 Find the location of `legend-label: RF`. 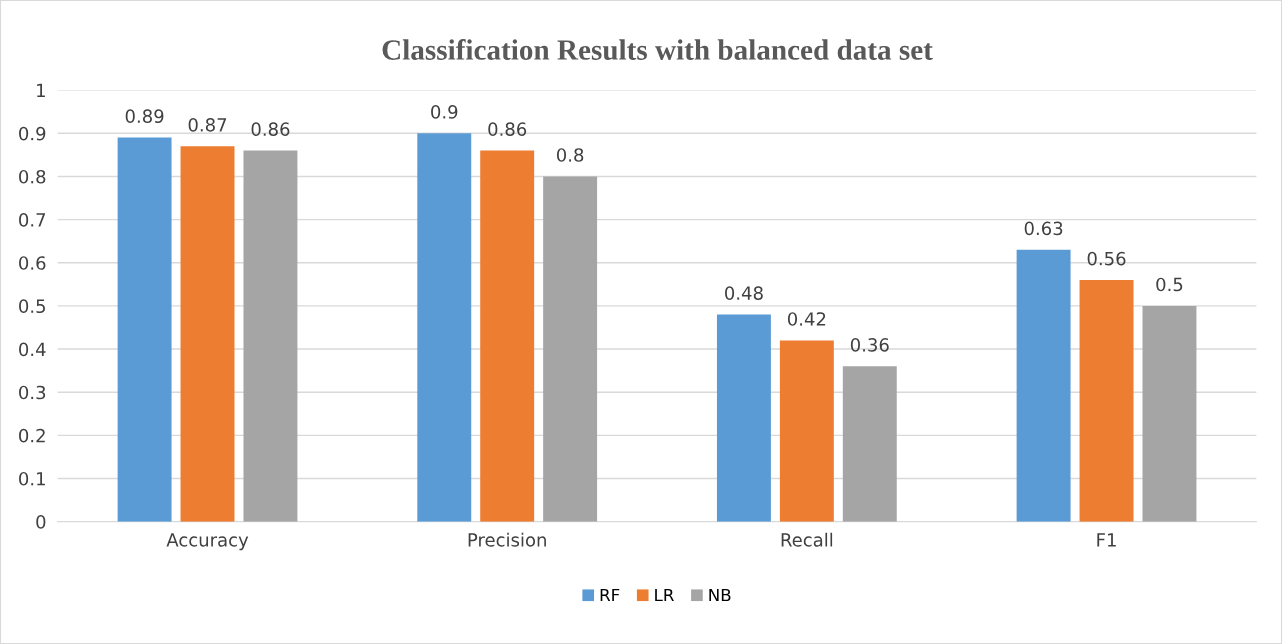

legend-label: RF is located at coordinates (610, 595).